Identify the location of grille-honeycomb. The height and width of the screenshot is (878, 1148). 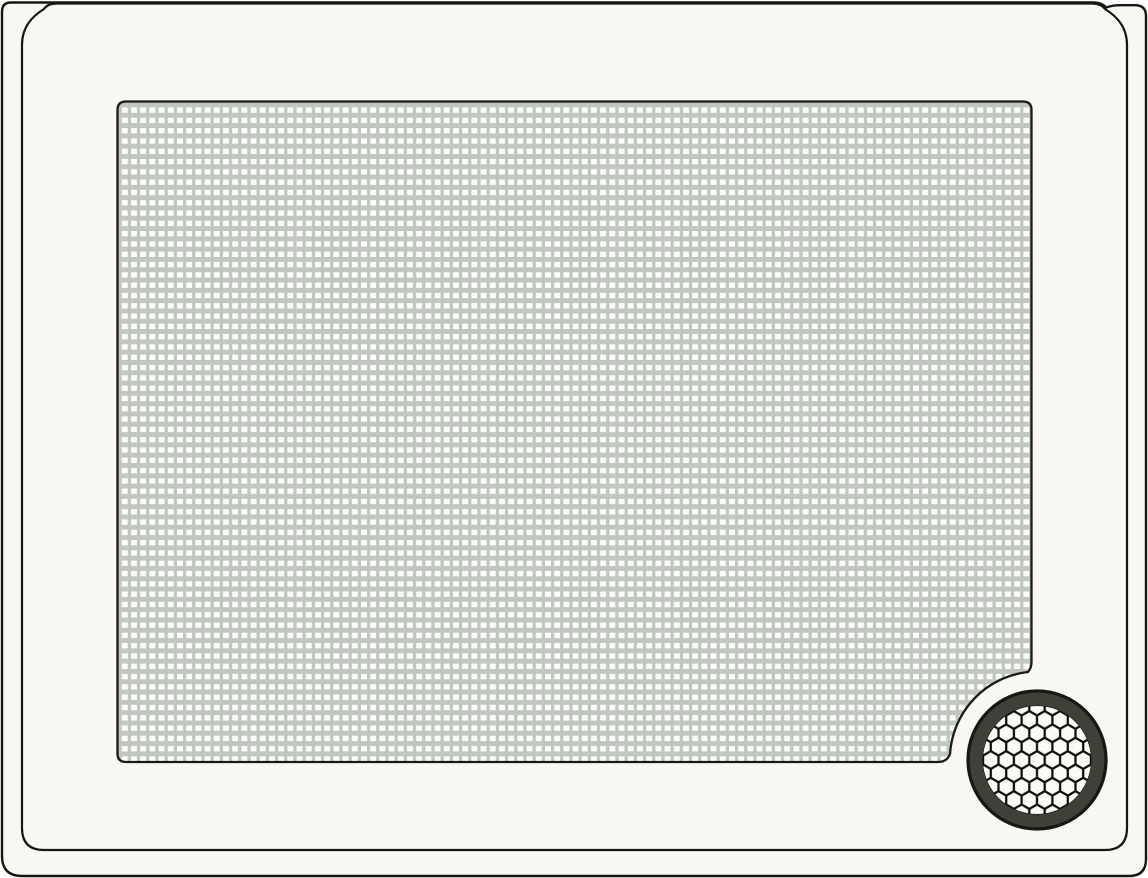
(1037, 760).